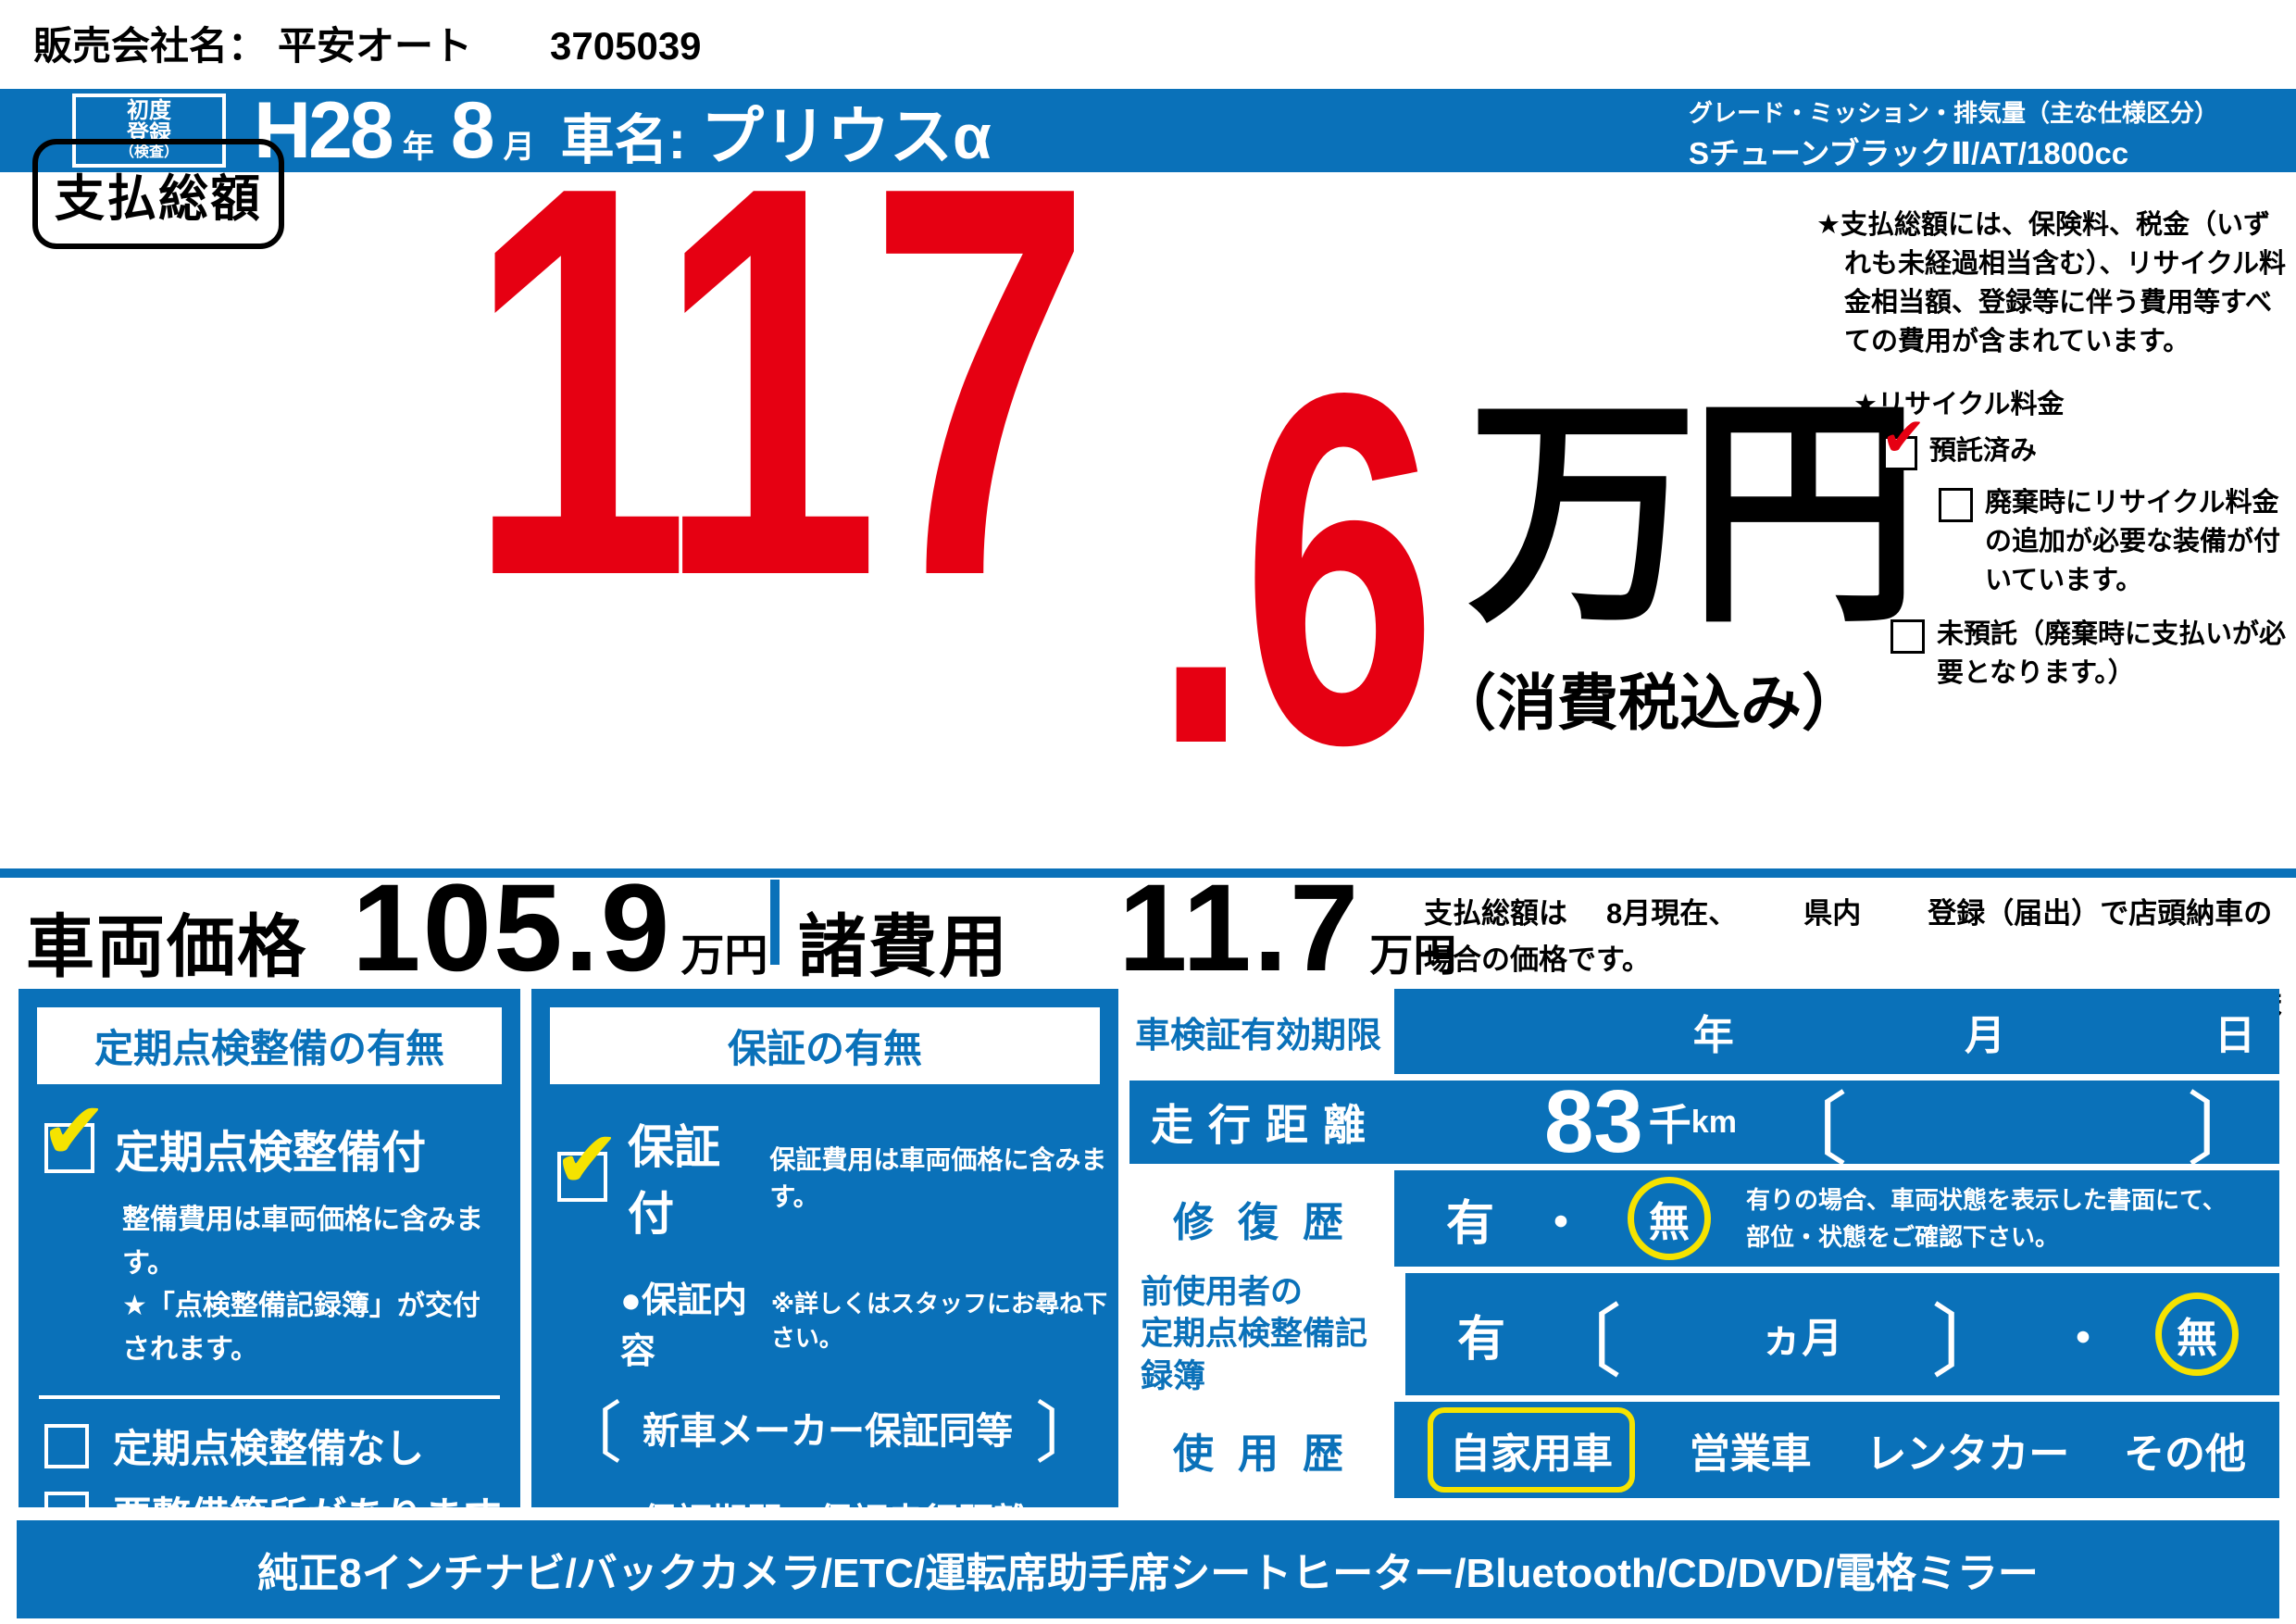  Describe the element at coordinates (1148, 873) in the screenshot. I see `divider-rule` at that location.